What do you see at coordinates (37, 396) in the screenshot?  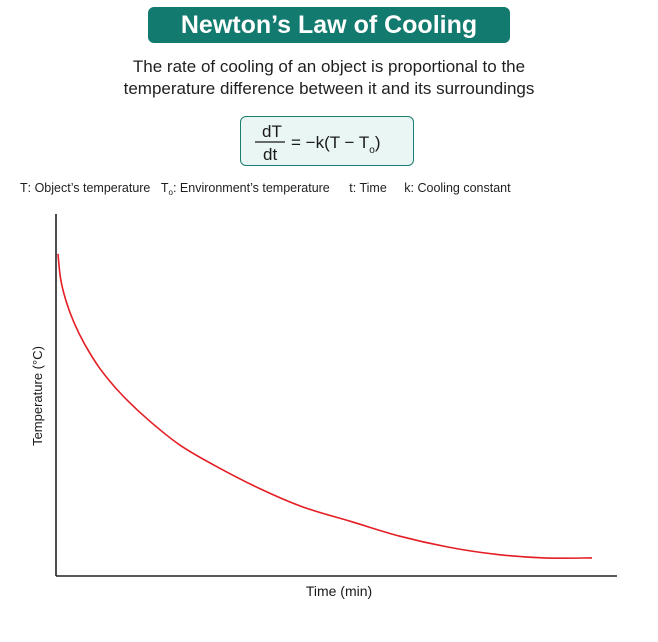 I see `y-axis-label: Temperature (°C)` at bounding box center [37, 396].